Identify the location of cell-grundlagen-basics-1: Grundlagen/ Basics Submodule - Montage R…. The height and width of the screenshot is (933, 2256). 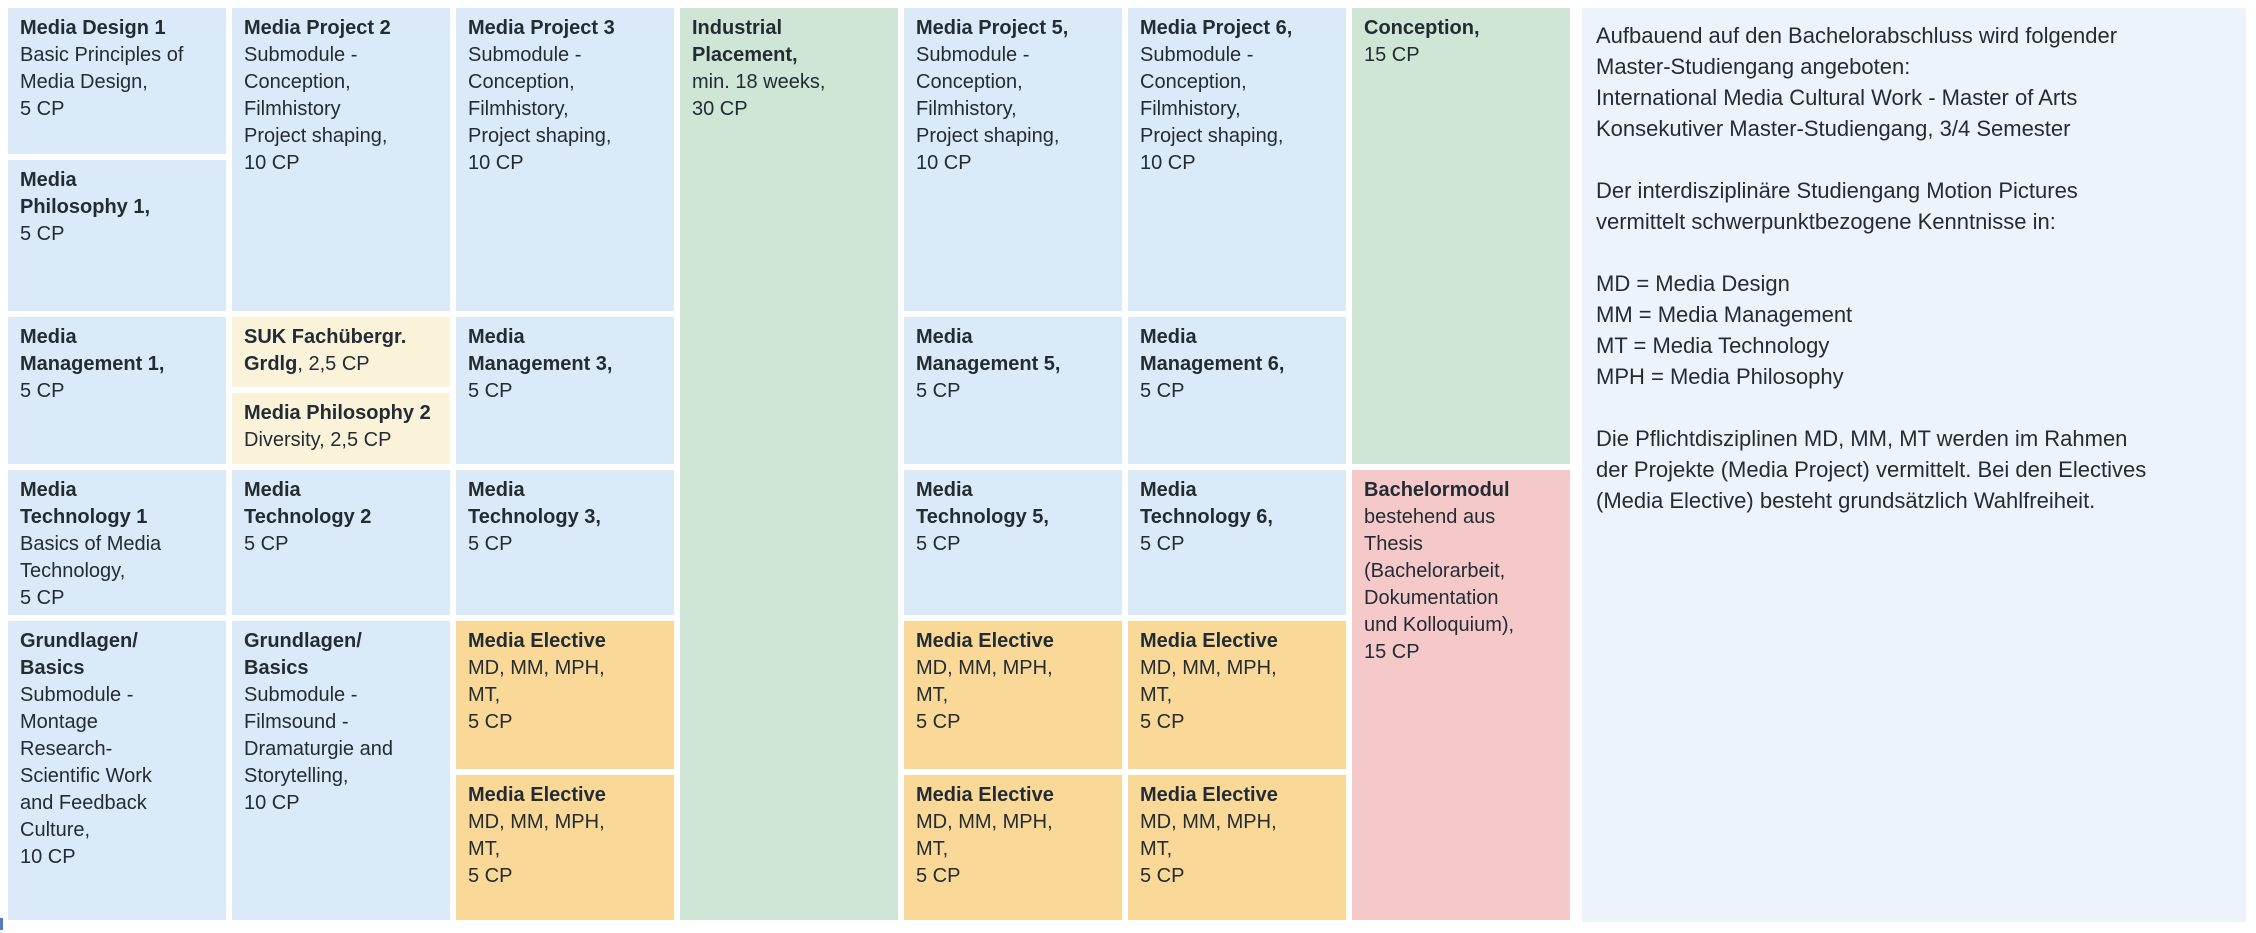
(117, 770).